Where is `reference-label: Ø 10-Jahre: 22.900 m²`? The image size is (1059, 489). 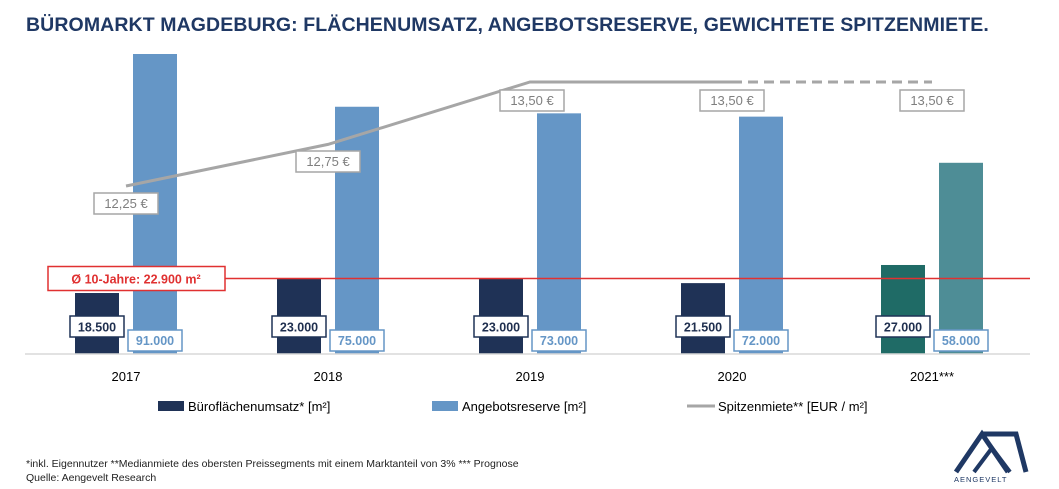 reference-label: Ø 10-Jahre: 22.900 m² is located at coordinates (135, 280).